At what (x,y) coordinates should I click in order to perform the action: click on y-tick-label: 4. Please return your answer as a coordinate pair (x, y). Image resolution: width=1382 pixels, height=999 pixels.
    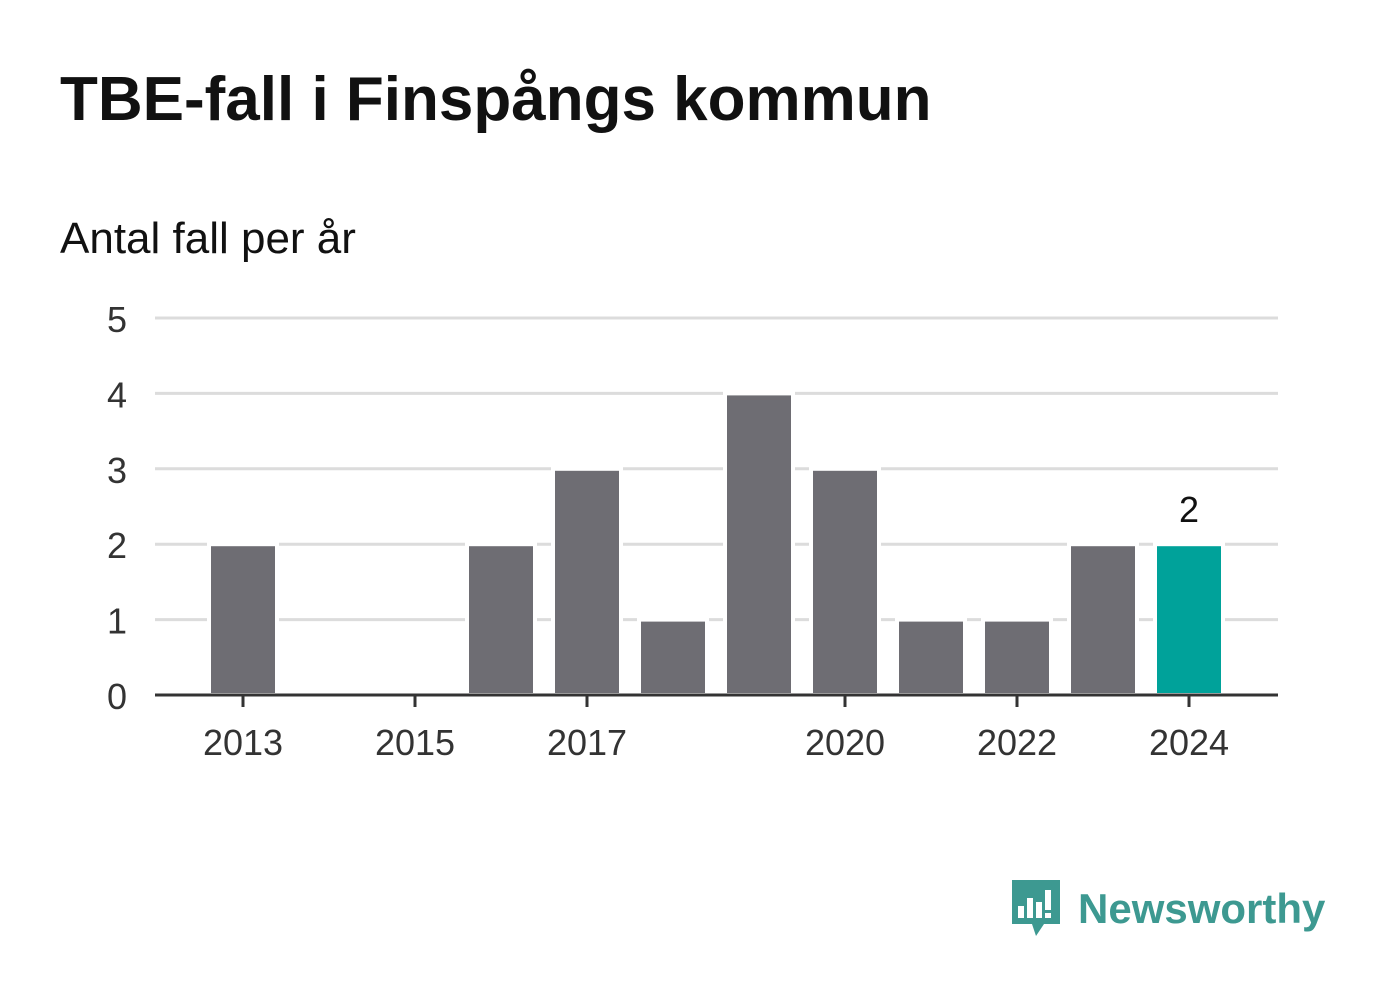
    Looking at the image, I should click on (117, 394).